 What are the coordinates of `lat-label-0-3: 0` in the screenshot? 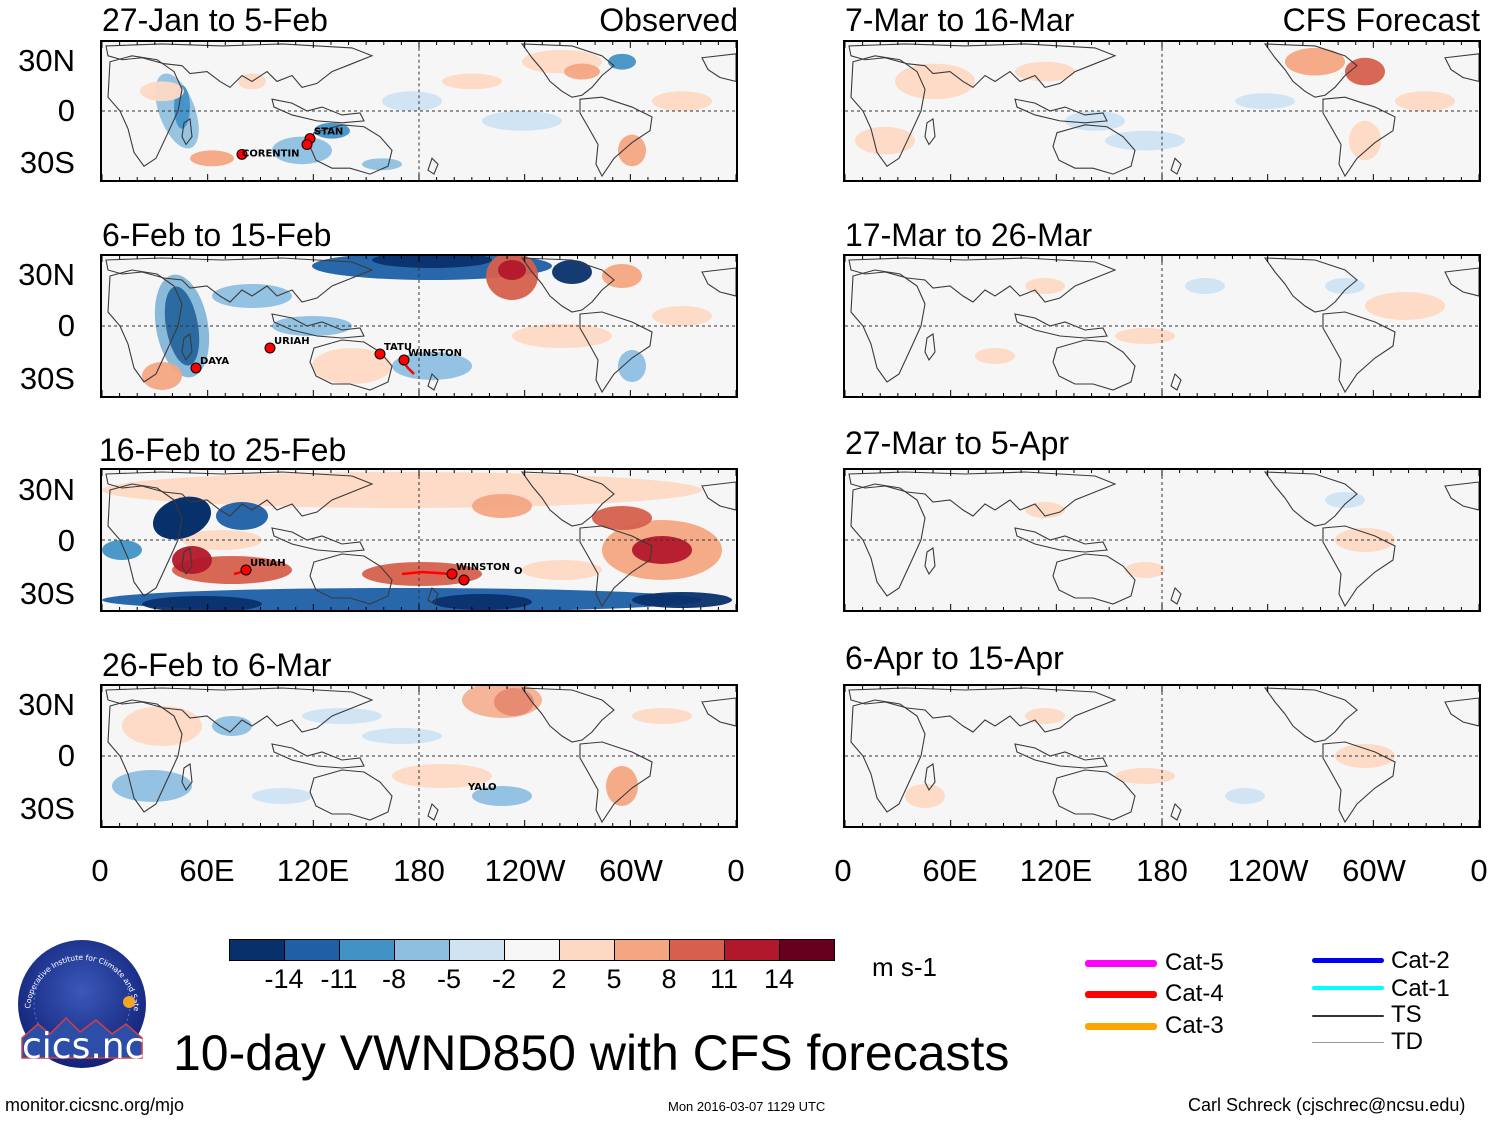 It's located at (66, 540).